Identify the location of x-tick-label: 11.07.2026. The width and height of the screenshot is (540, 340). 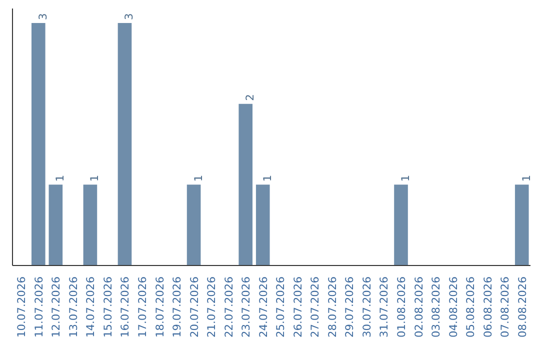
(39, 307).